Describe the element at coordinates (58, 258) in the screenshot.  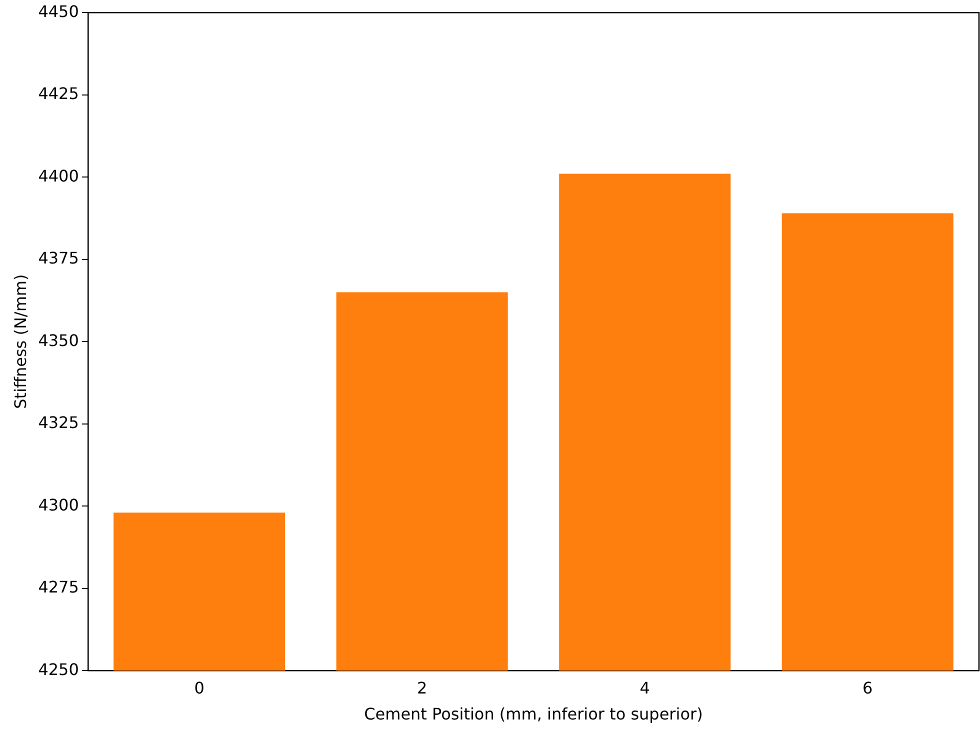
I see `y-tick-label: 4375` at that location.